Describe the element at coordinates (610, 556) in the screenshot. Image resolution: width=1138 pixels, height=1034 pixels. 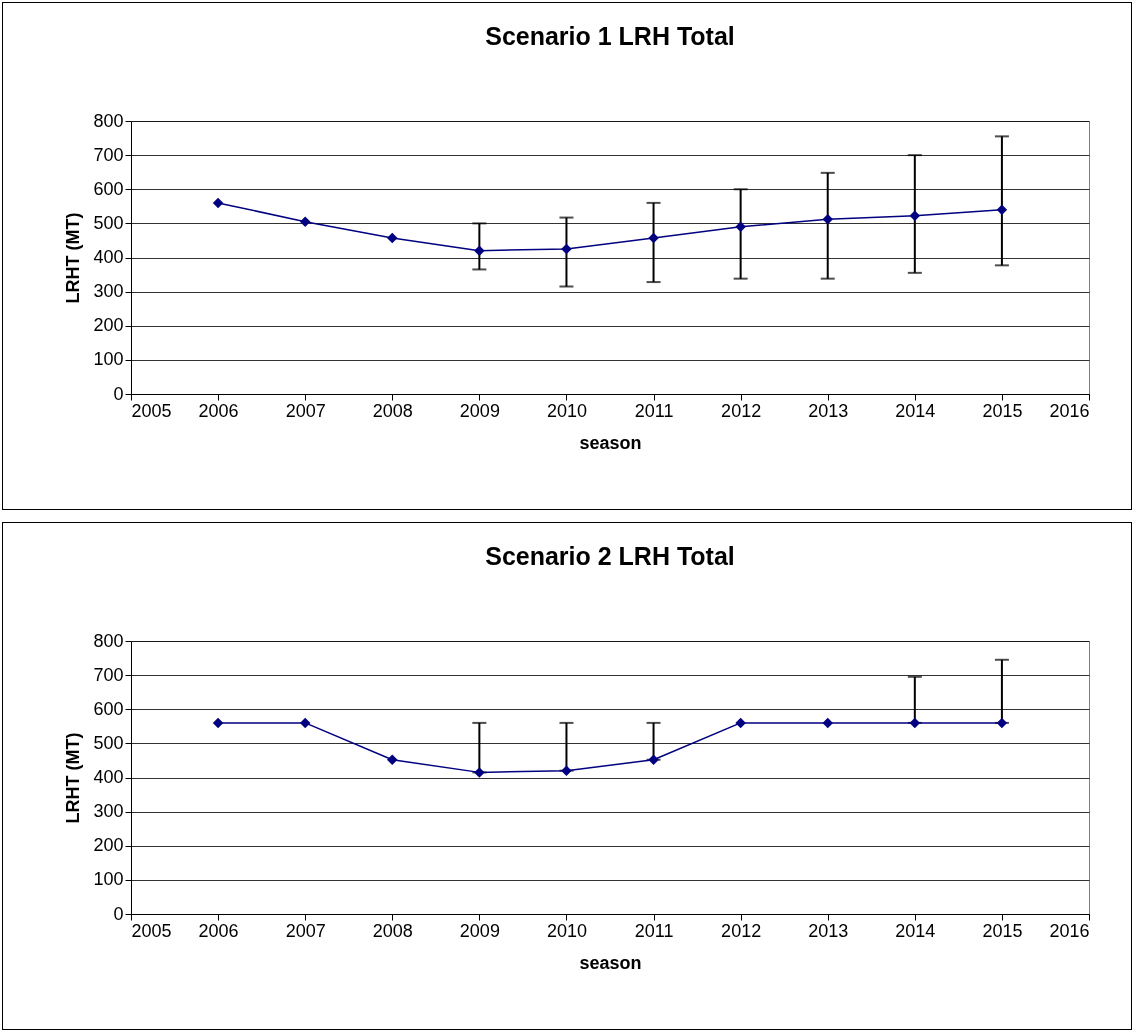
I see `chart-title: Scenario 2 LRH Total` at that location.